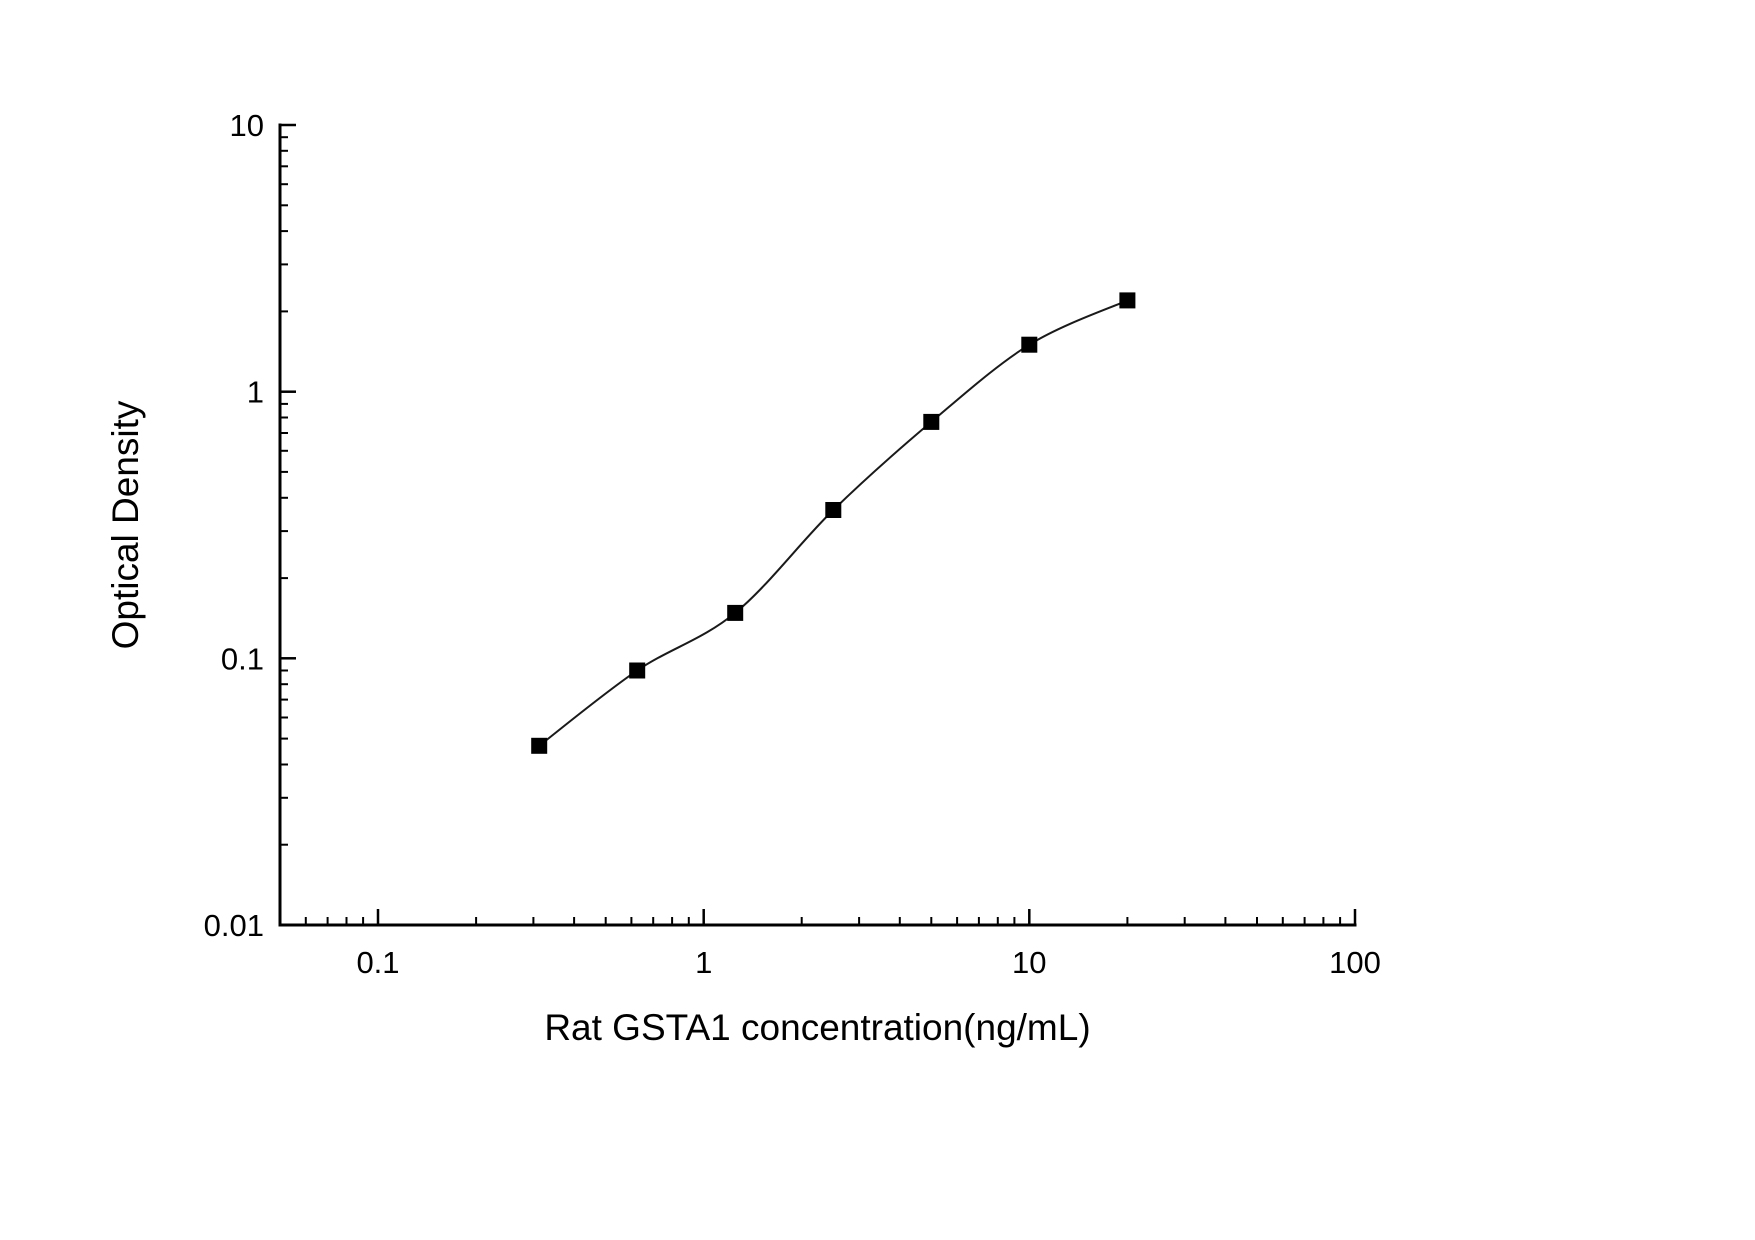 This screenshot has height=1240, width=1755. What do you see at coordinates (125, 524) in the screenshot?
I see `y-axis-title: Optical Density` at bounding box center [125, 524].